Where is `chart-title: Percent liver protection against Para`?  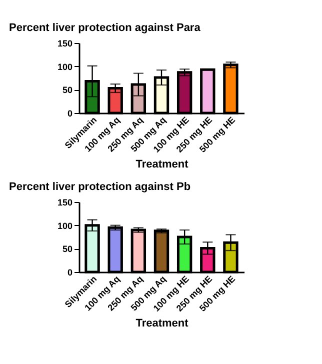 chart-title: Percent liver protection against Para is located at coordinates (105, 28).